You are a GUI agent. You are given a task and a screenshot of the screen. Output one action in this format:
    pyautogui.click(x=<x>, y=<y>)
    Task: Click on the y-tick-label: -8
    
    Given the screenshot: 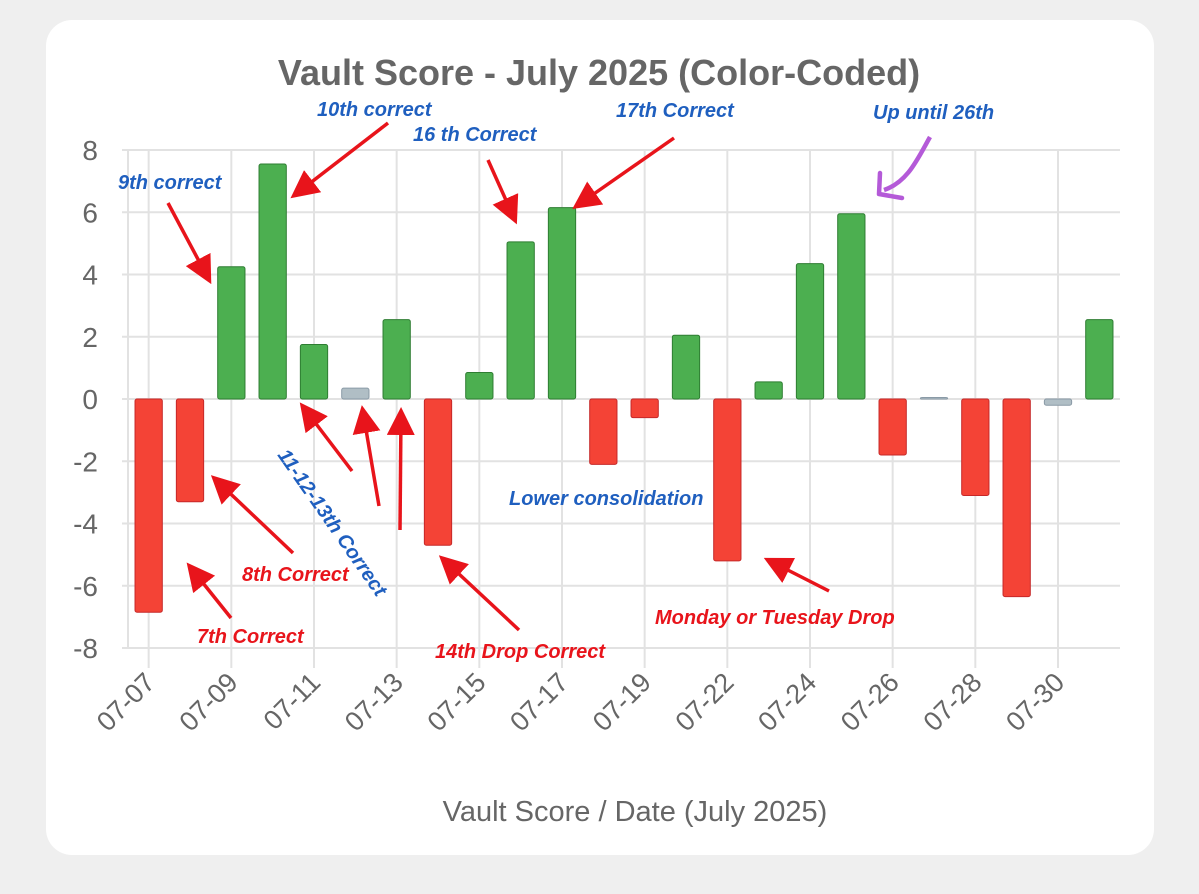 What is the action you would take?
    pyautogui.click(x=85, y=648)
    